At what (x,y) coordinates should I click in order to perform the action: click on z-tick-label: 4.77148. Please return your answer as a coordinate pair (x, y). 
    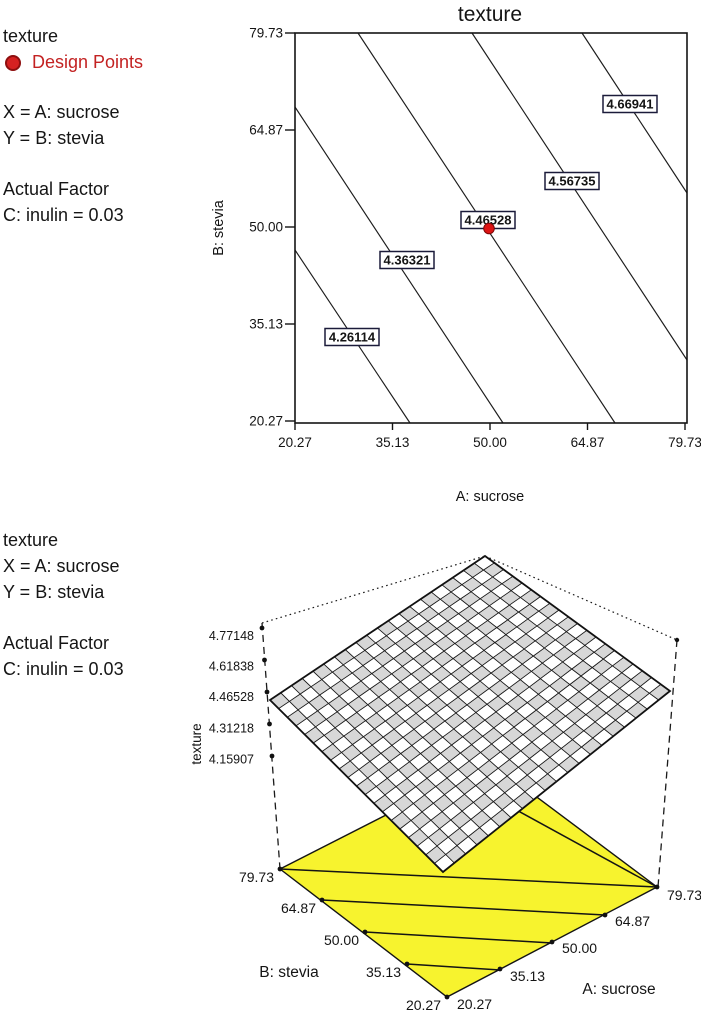
    Looking at the image, I should click on (231, 636).